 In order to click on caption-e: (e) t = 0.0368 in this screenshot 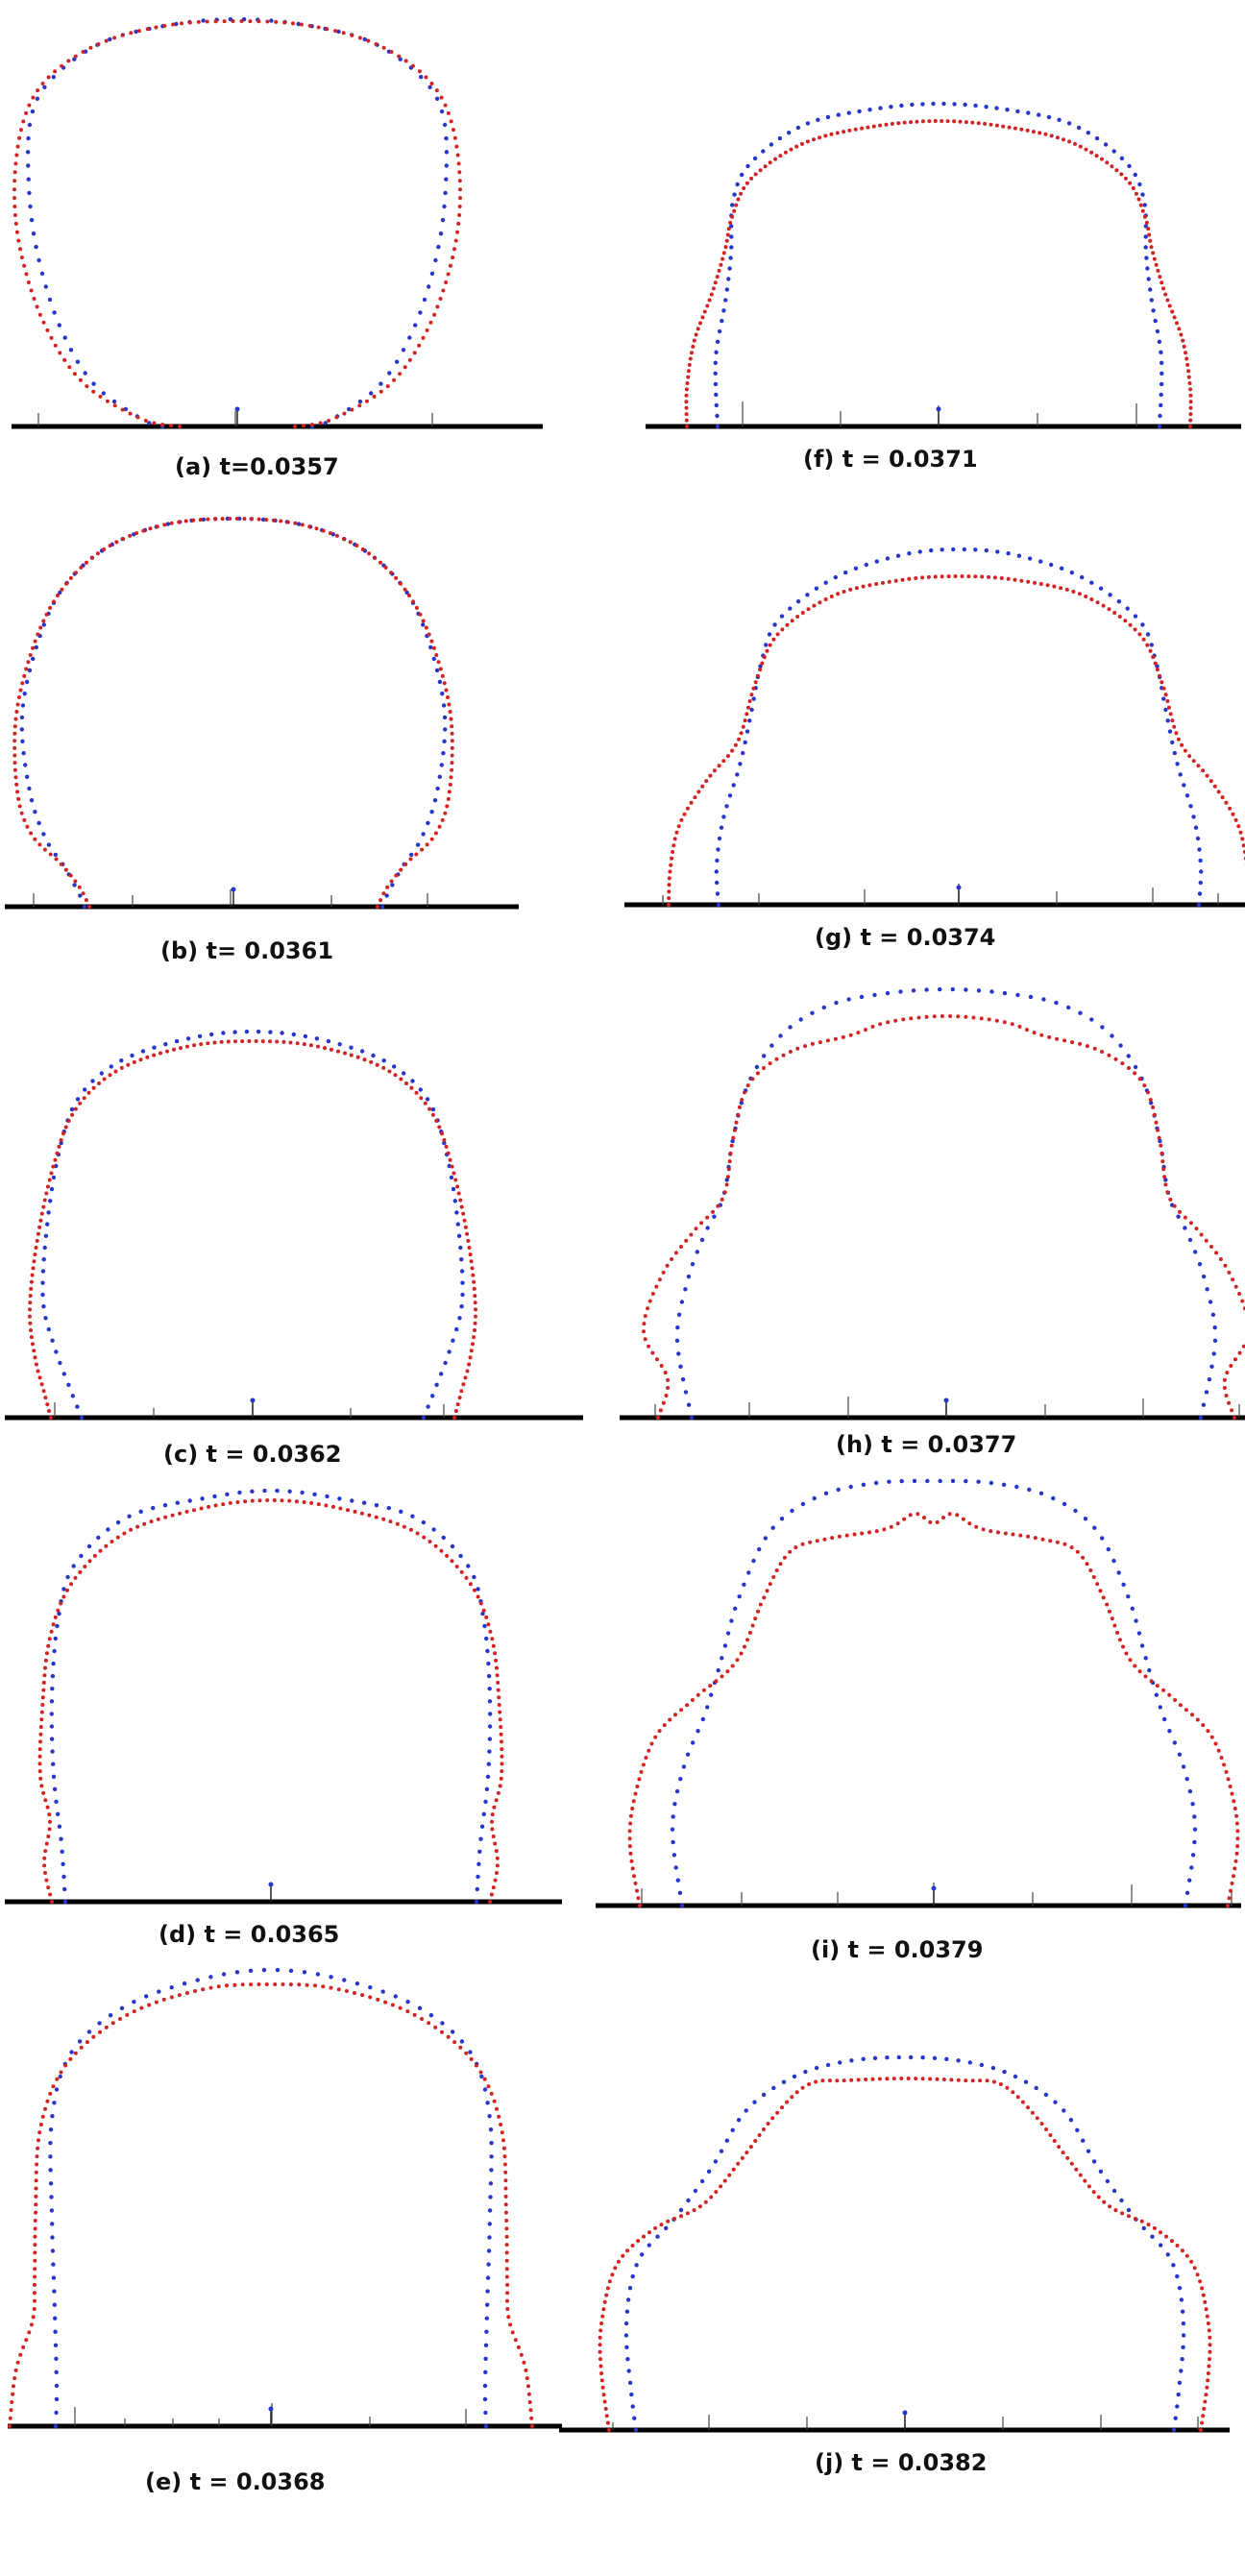, I will do `click(235, 2482)`.